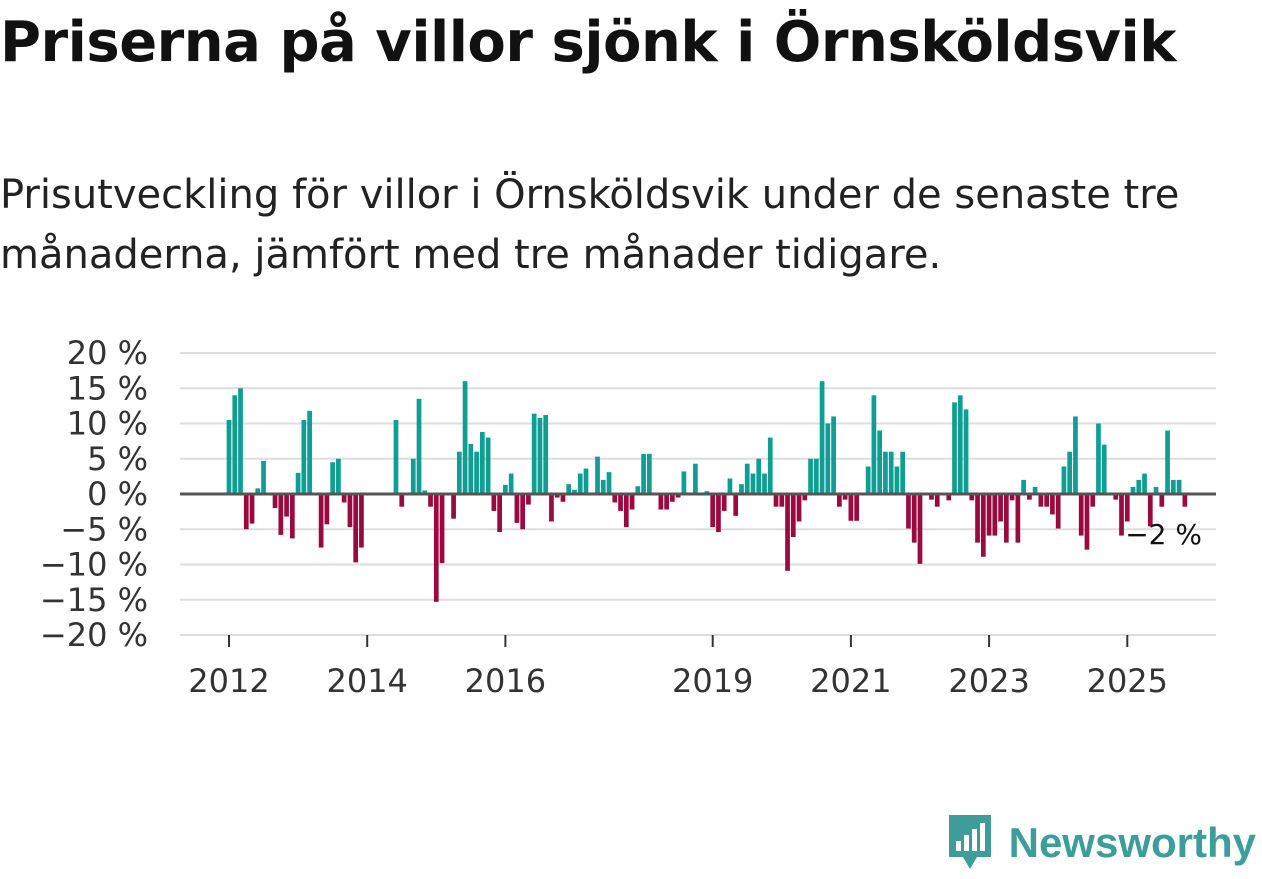 The image size is (1262, 879). Describe the element at coordinates (228, 681) in the screenshot. I see `x-tick-label: 2012` at that location.